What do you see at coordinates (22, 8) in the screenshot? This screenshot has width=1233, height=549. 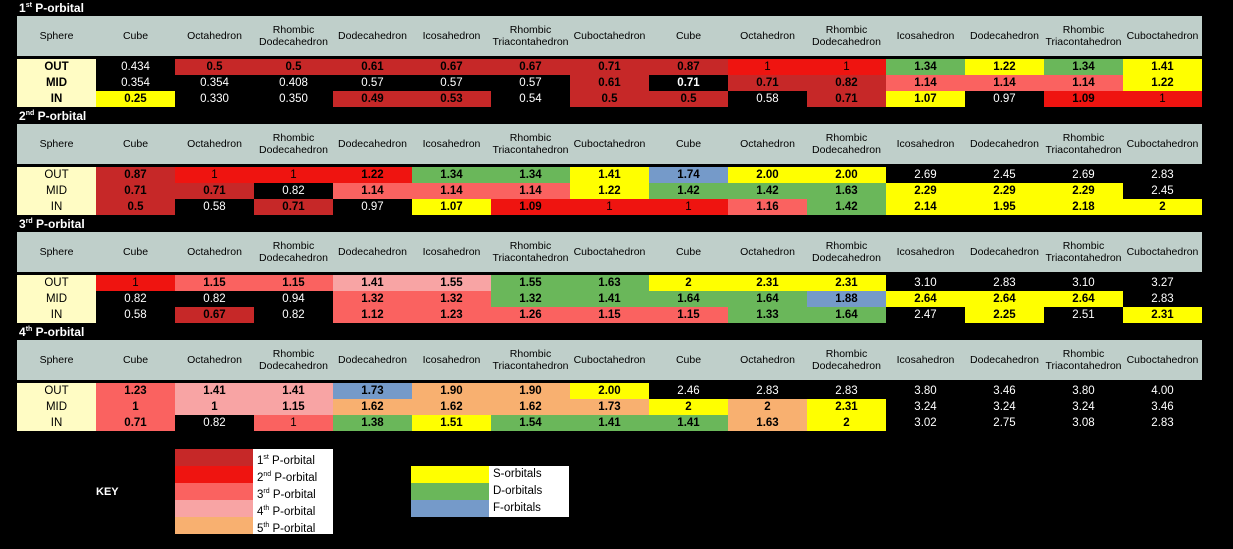 I see `section-title-num: 1` at bounding box center [22, 8].